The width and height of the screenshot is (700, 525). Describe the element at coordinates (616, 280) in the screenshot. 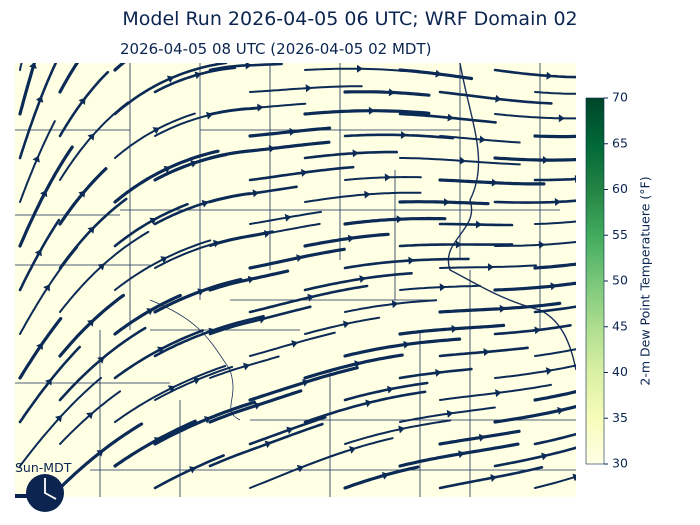

I see `colorbar-ticks: 30 35 40 45 50 55 60 65 70` at that location.